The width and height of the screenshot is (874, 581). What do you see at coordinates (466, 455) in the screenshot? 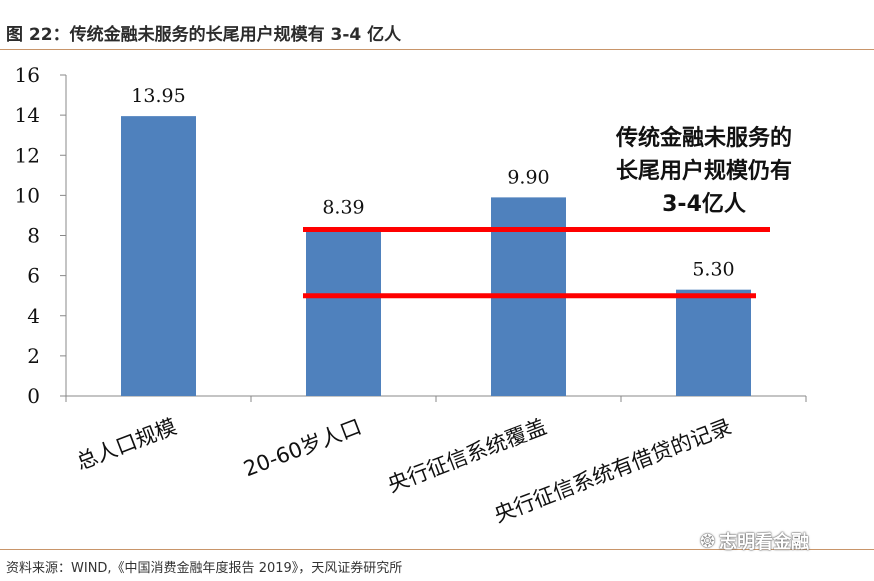
I see `category-label: 央行征信系统覆盖` at bounding box center [466, 455].